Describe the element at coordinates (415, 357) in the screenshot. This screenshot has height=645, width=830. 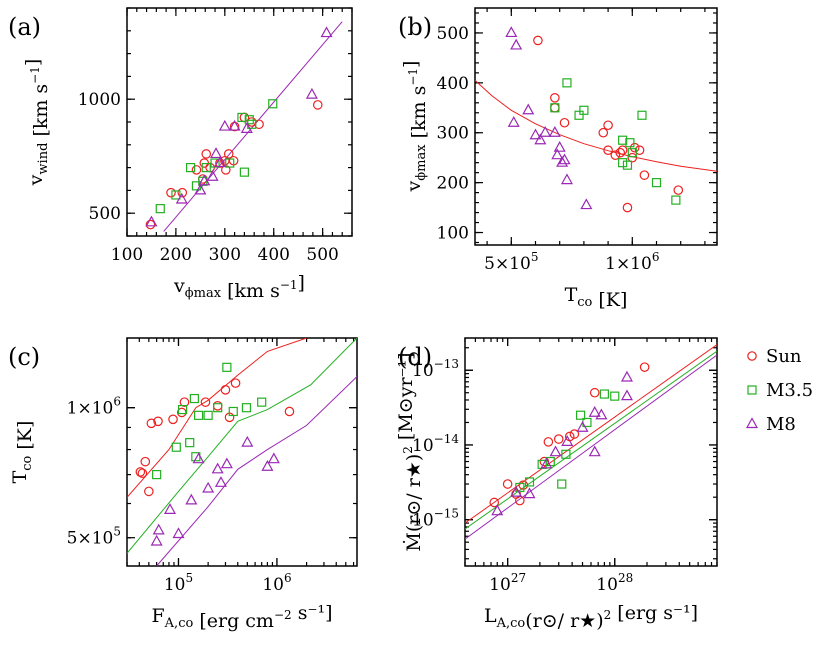
I see `panel-label: (d)` at that location.